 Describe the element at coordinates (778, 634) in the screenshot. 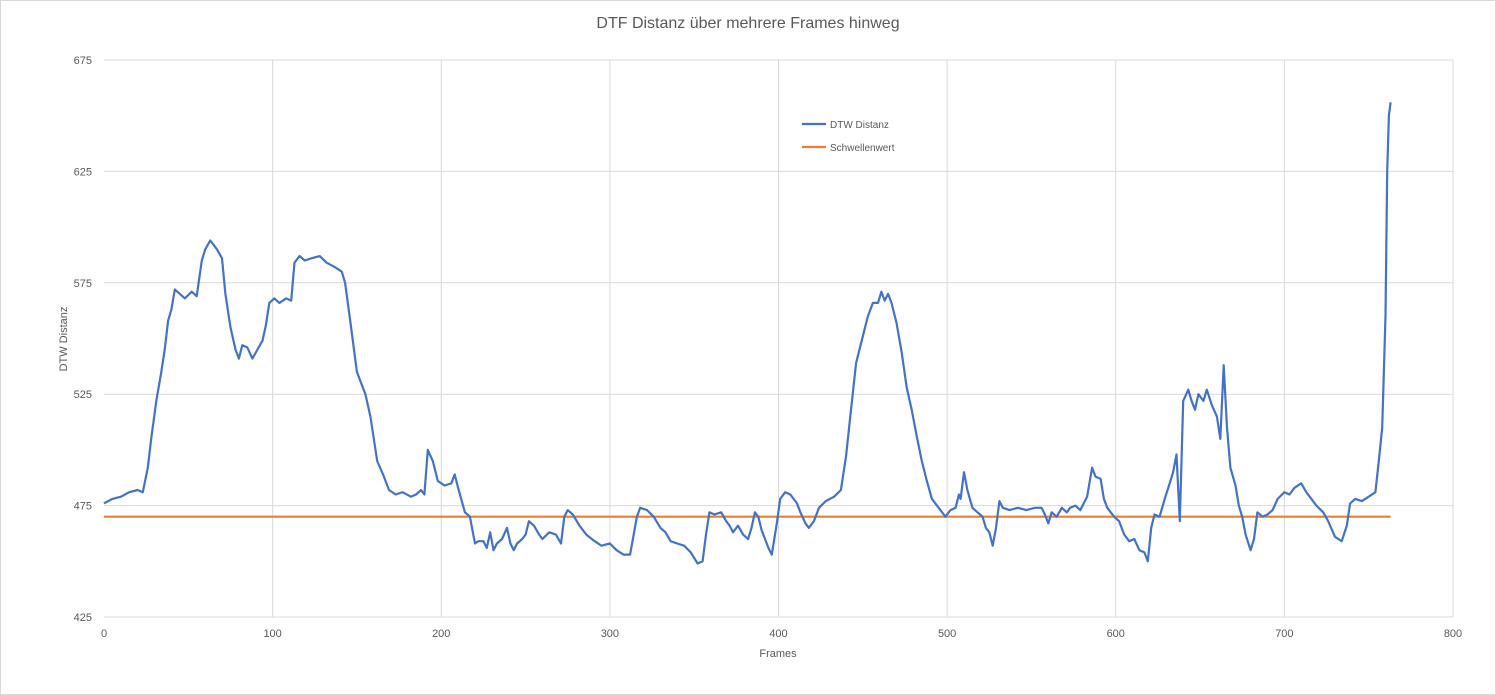

I see `x-tick-label: 400` at that location.